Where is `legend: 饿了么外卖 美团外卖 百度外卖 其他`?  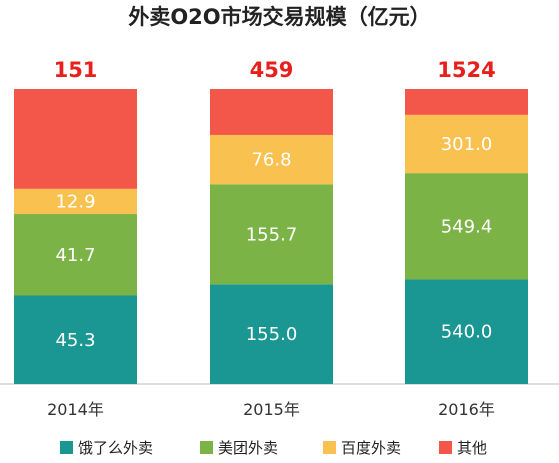 legend: 饿了么外卖 美团外卖 百度外卖 其他 is located at coordinates (273, 448).